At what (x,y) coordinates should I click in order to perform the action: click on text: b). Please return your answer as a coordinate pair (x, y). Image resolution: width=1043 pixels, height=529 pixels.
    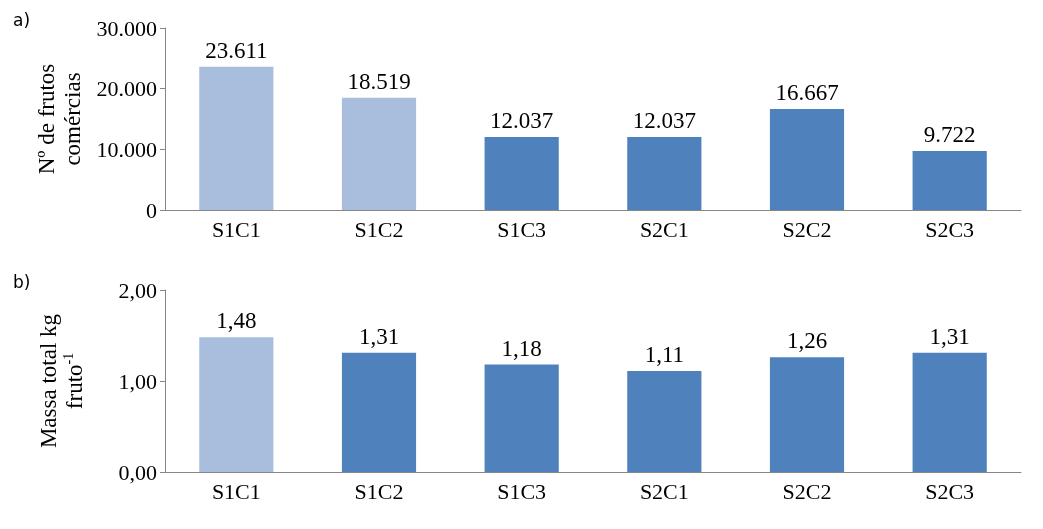
    Looking at the image, I should click on (22, 281).